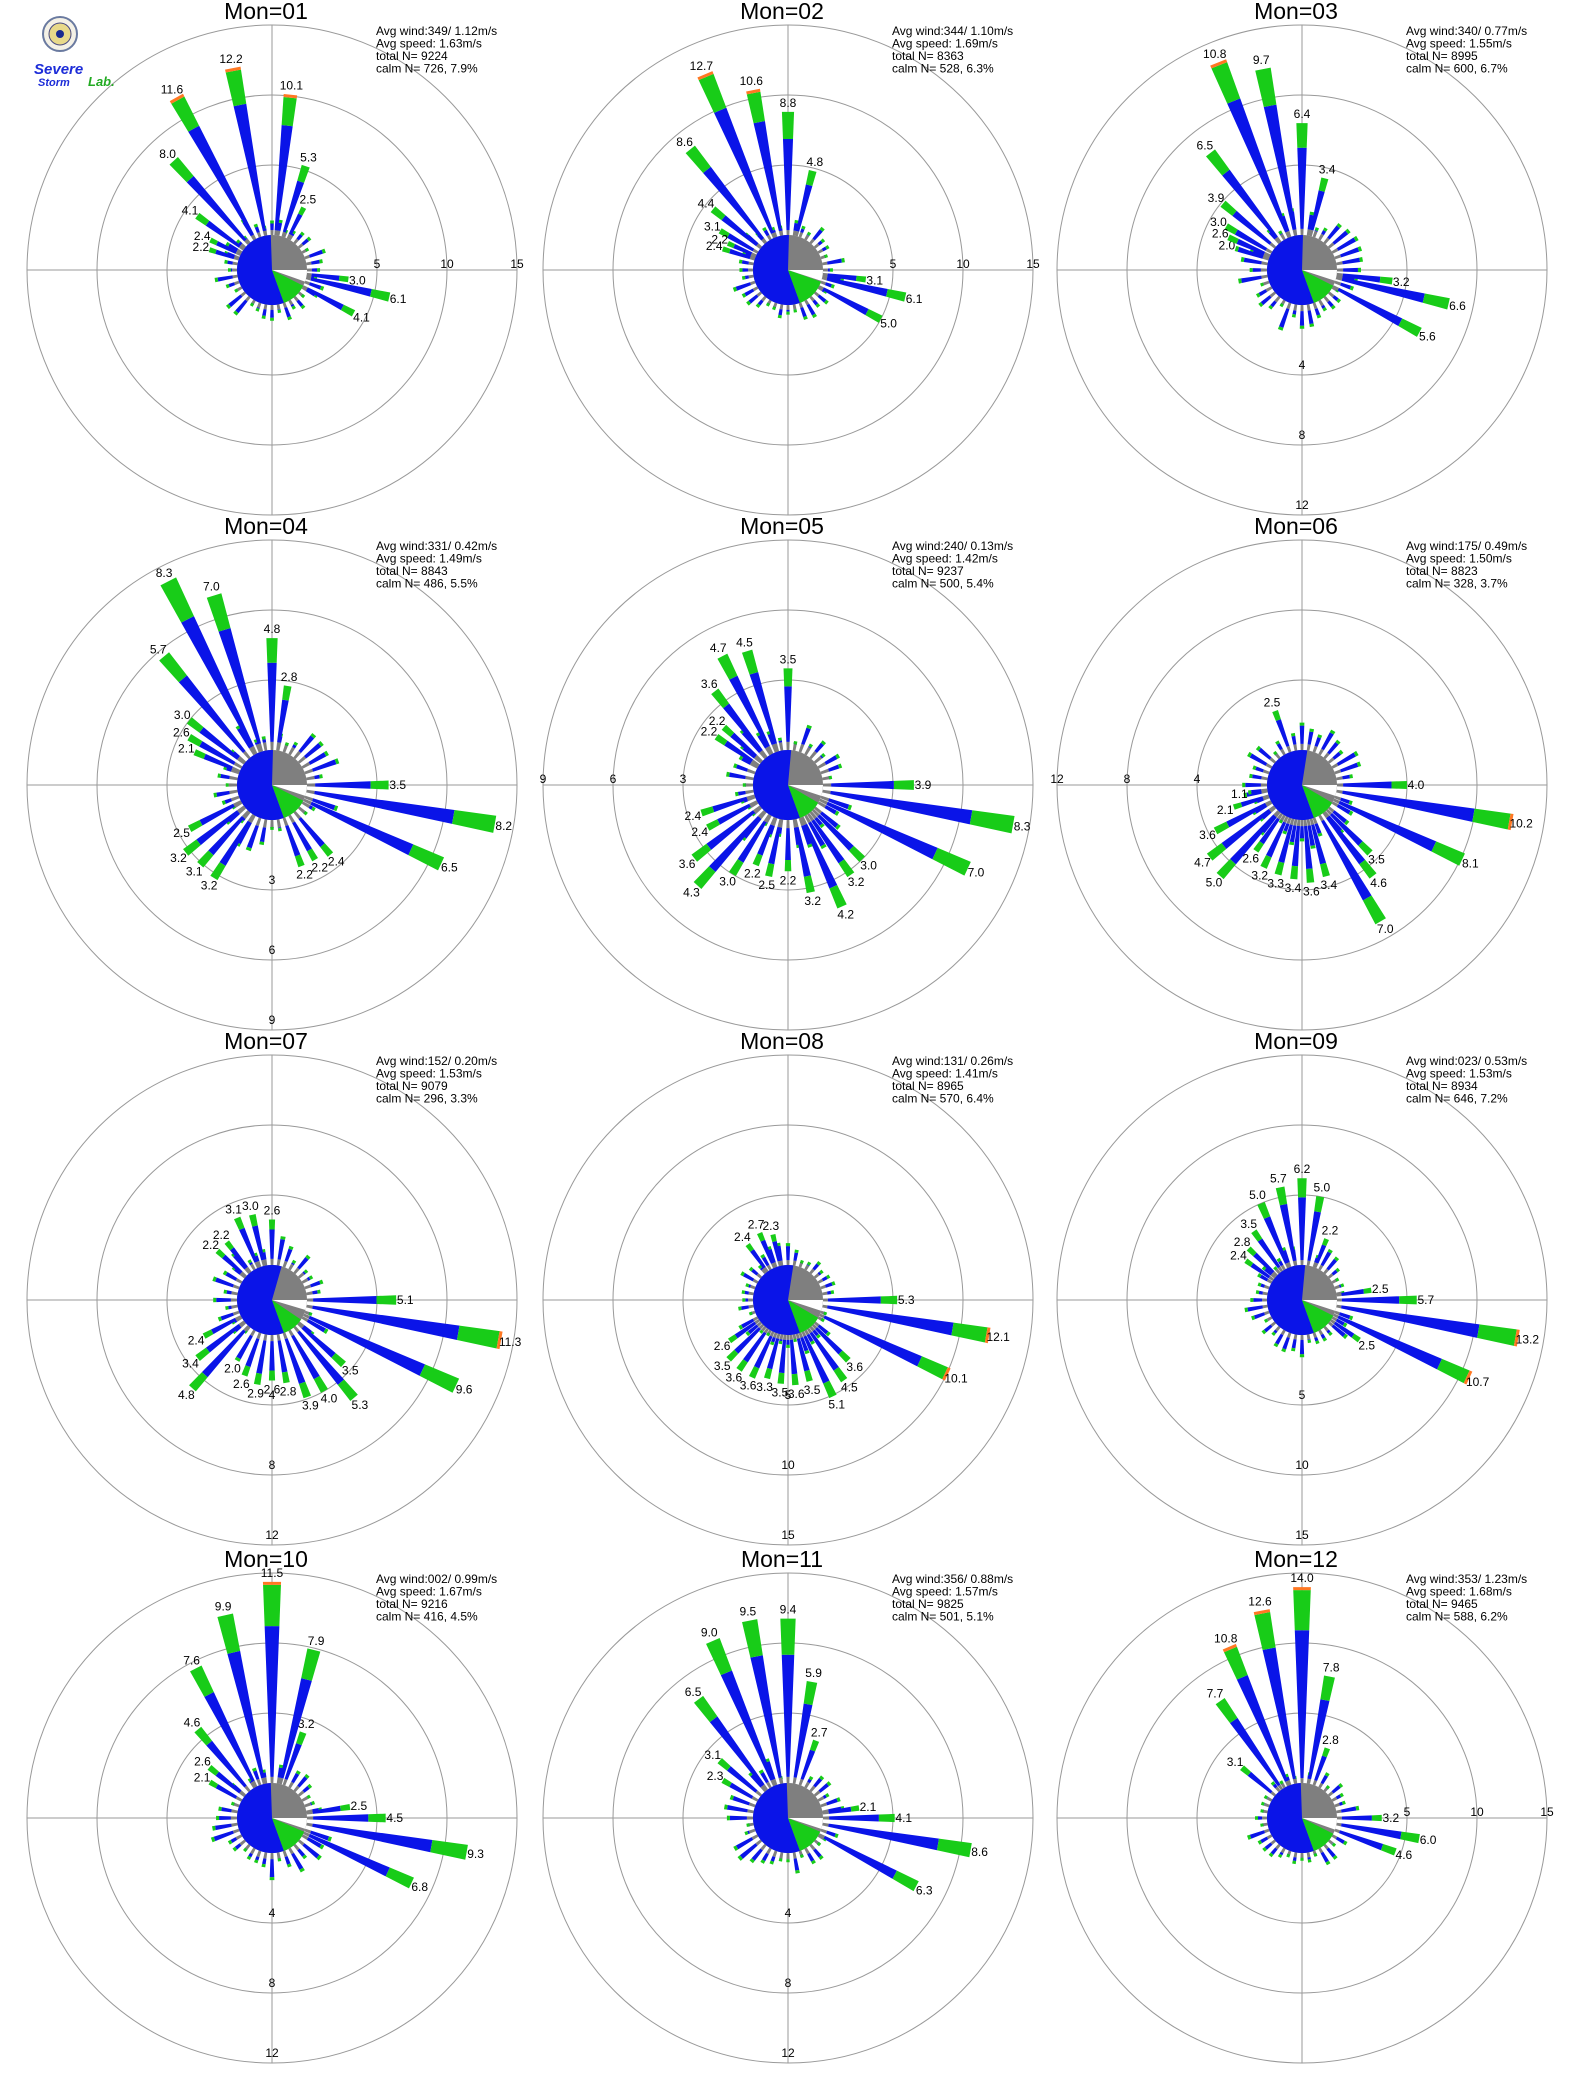 The image size is (1580, 2090). Describe the element at coordinates (1331, 1668) in the screenshot. I see `bar-label: 7.8` at that location.